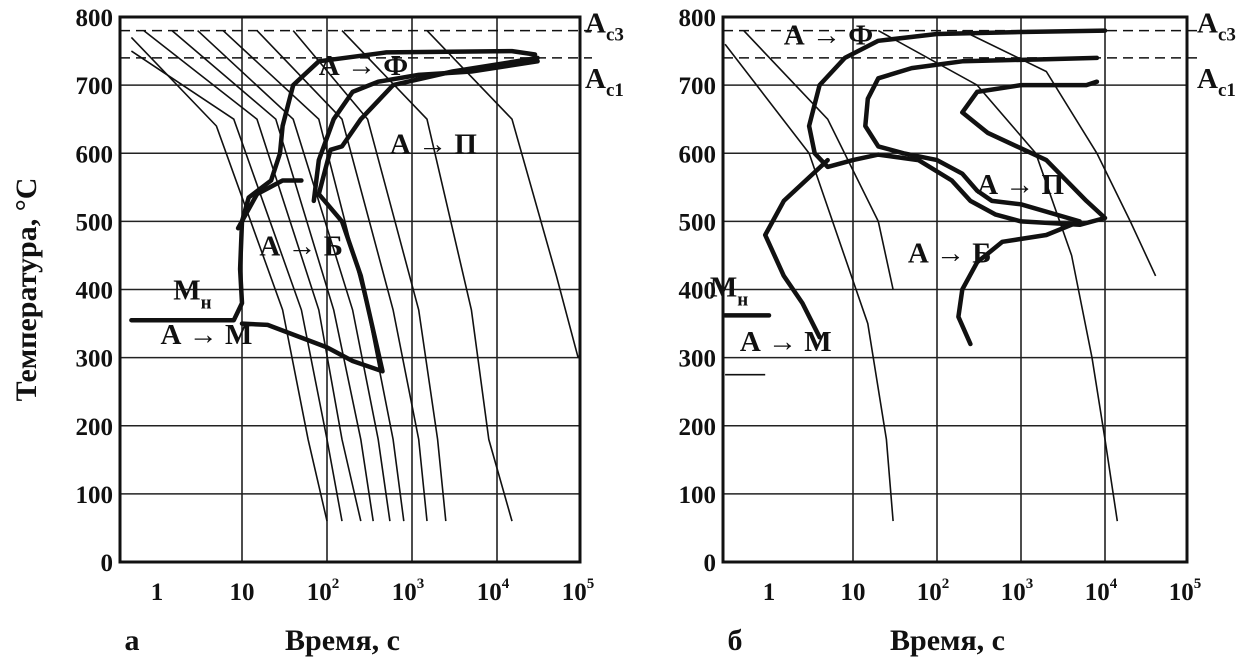  Describe the element at coordinates (132, 640) in the screenshot. I see `panel-label: а` at that location.